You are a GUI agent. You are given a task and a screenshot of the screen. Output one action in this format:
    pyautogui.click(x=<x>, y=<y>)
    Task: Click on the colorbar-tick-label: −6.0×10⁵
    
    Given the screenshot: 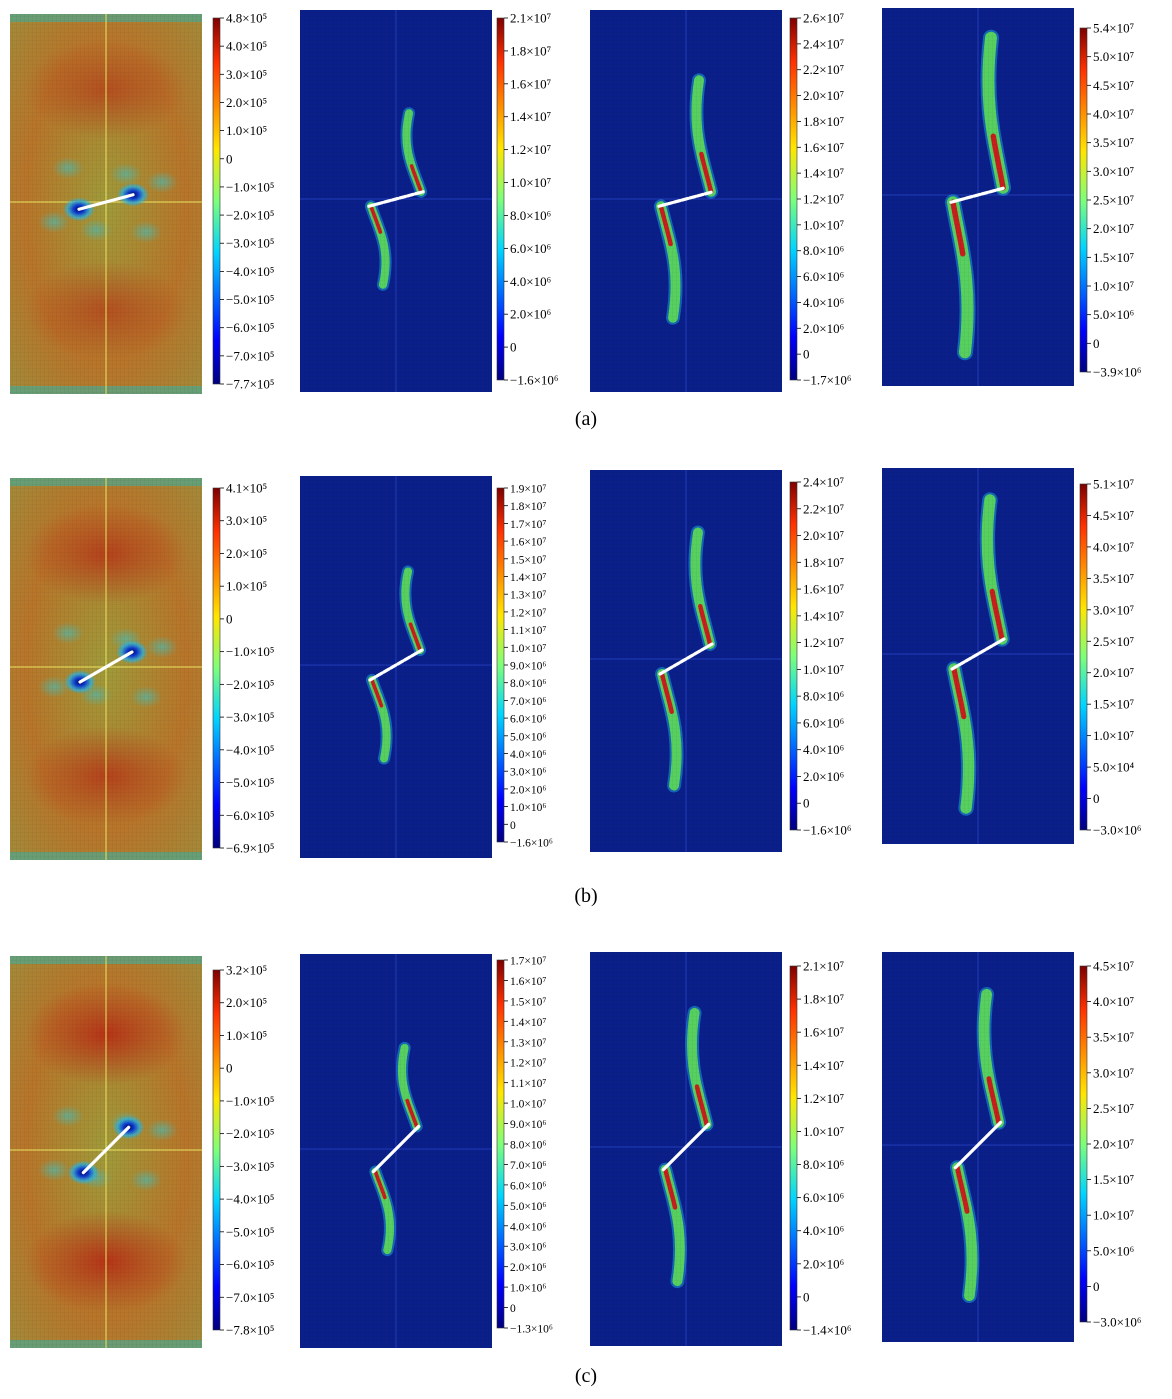 What is the action you would take?
    pyautogui.click(x=250, y=327)
    